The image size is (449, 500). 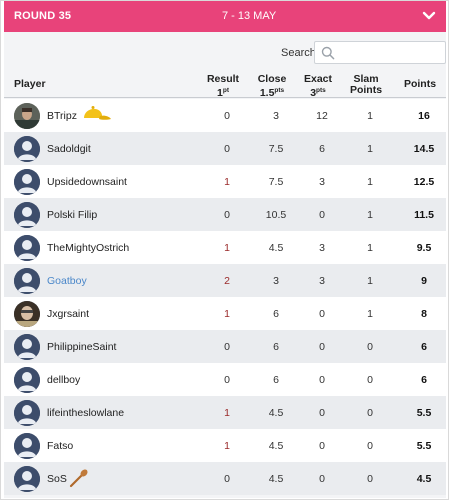 I want to click on player-name: Jxgrsaint, so click(x=68, y=314).